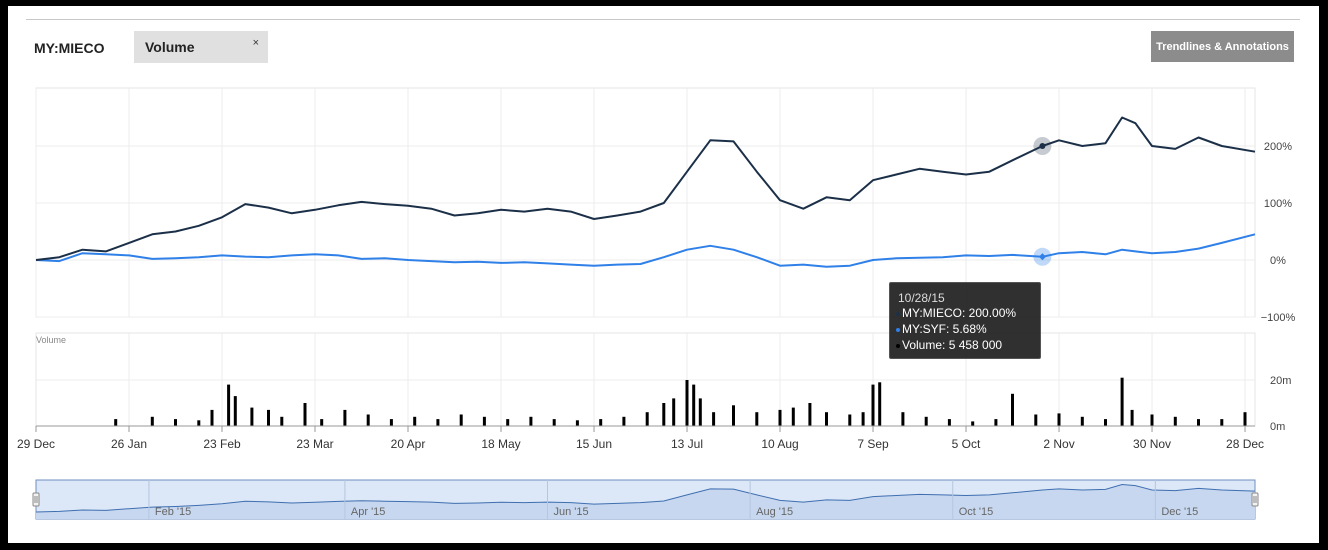 The height and width of the screenshot is (550, 1328). What do you see at coordinates (1280, 381) in the screenshot?
I see `volume-tick-label: 20m` at bounding box center [1280, 381].